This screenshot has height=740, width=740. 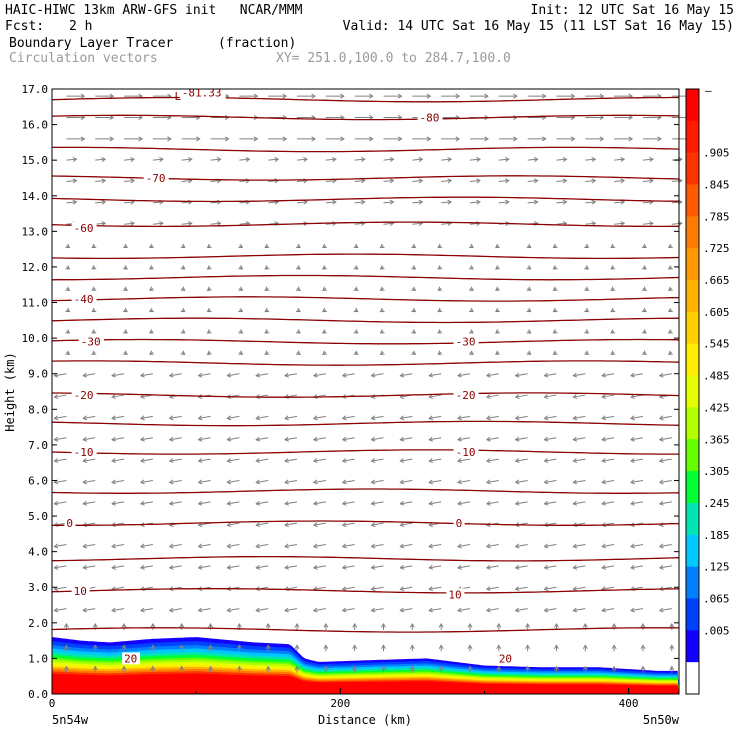 What do you see at coordinates (430, 117) in the screenshot?
I see `contour-label-1: -80` at bounding box center [430, 117].